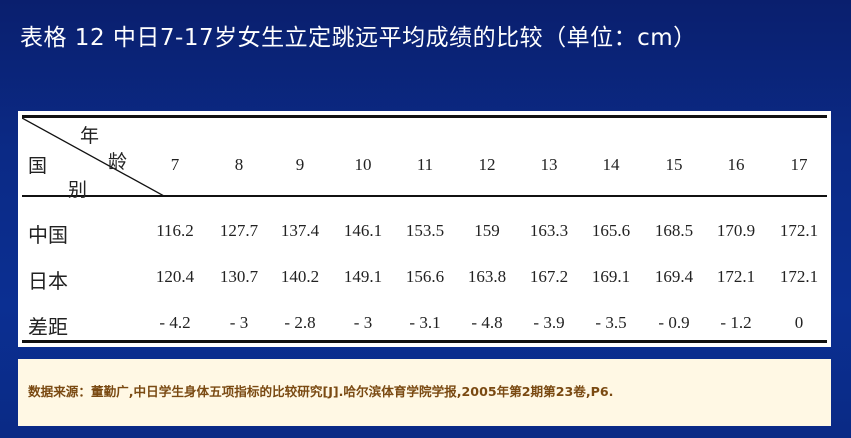 This screenshot has height=438, width=851. Describe the element at coordinates (674, 164) in the screenshot. I see `age-header-cell: 15` at that location.